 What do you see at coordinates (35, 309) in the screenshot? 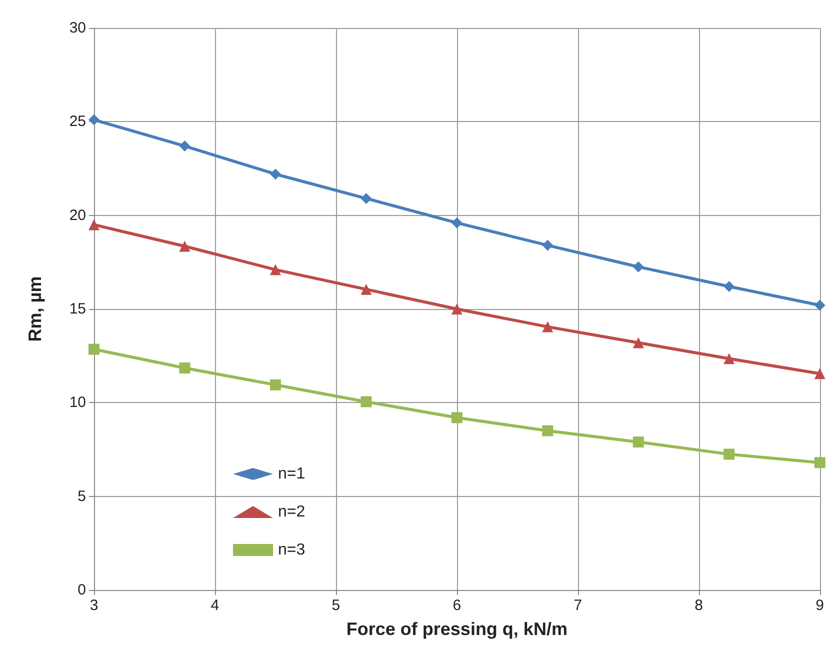
I see `y-axis-title: Rm, µm` at bounding box center [35, 309].